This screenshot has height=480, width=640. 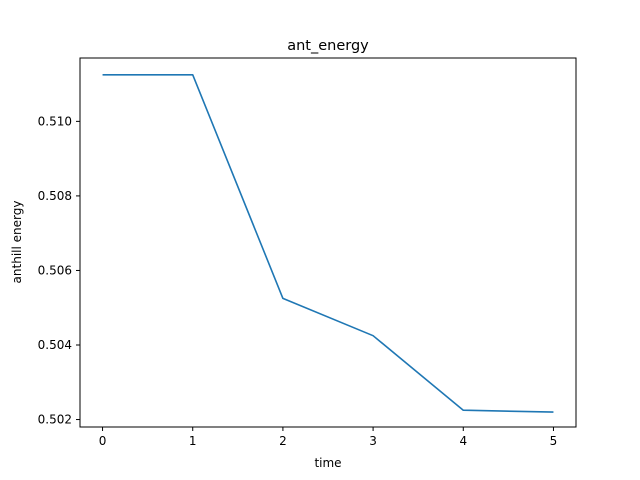 I want to click on x-tick-label: 4, so click(x=463, y=441).